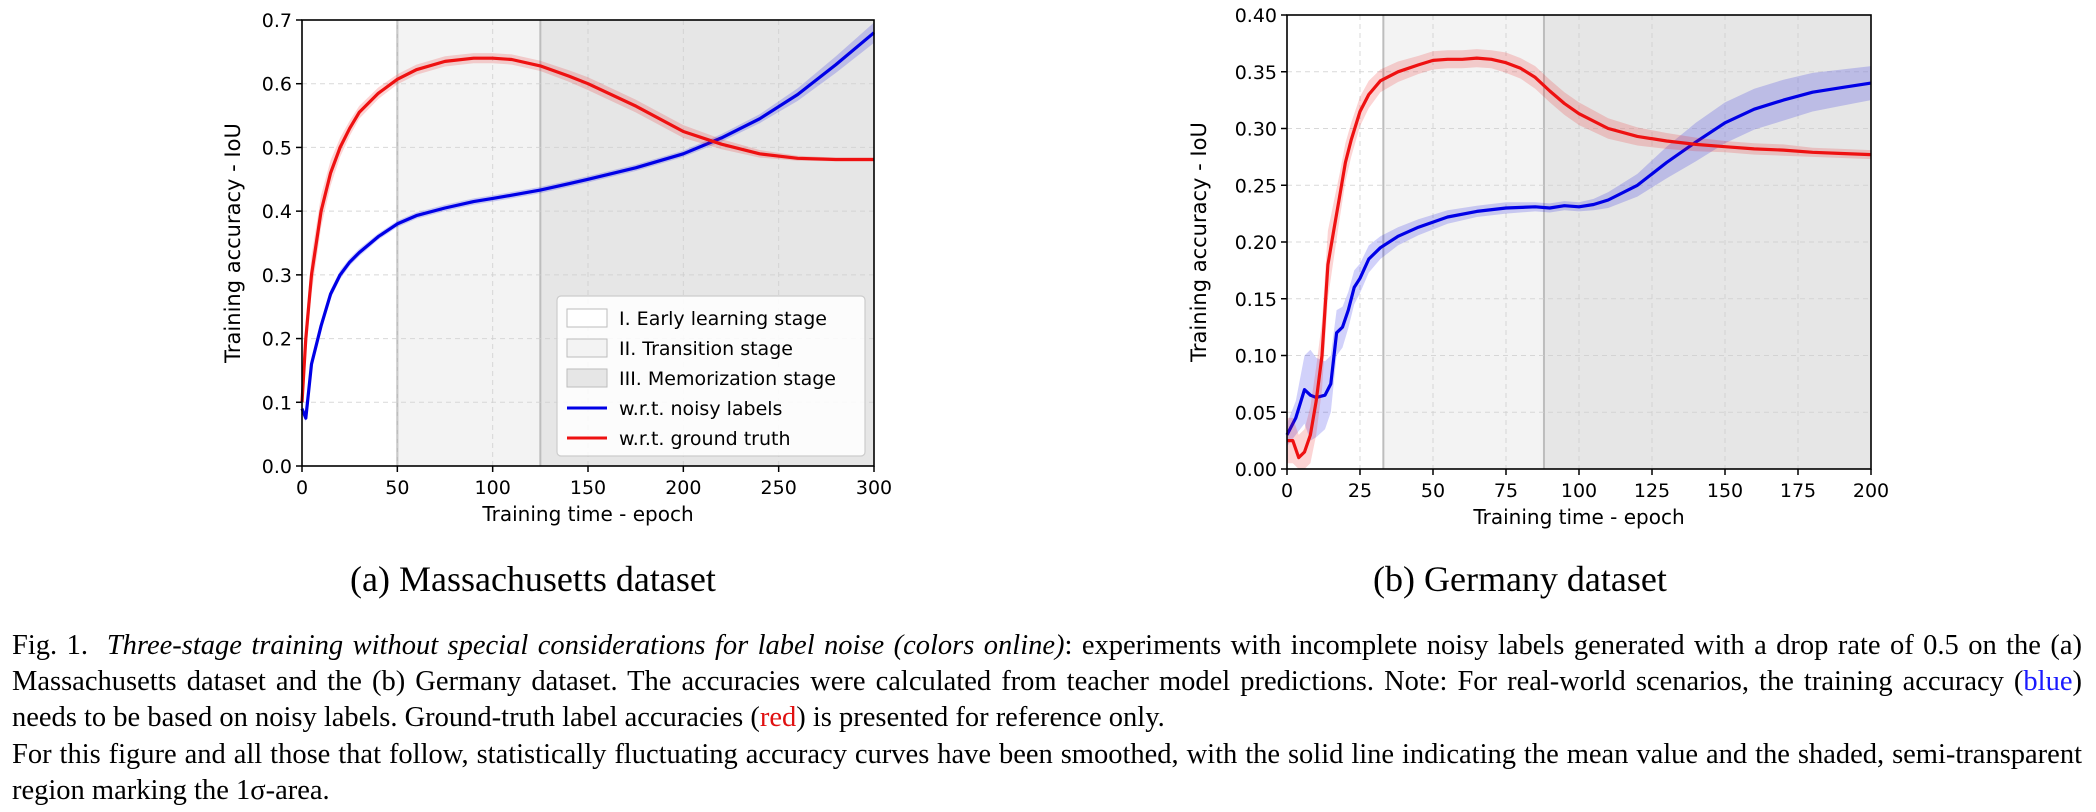  What do you see at coordinates (277, 85) in the screenshot?
I see `y-tick-label: 0.6` at bounding box center [277, 85].